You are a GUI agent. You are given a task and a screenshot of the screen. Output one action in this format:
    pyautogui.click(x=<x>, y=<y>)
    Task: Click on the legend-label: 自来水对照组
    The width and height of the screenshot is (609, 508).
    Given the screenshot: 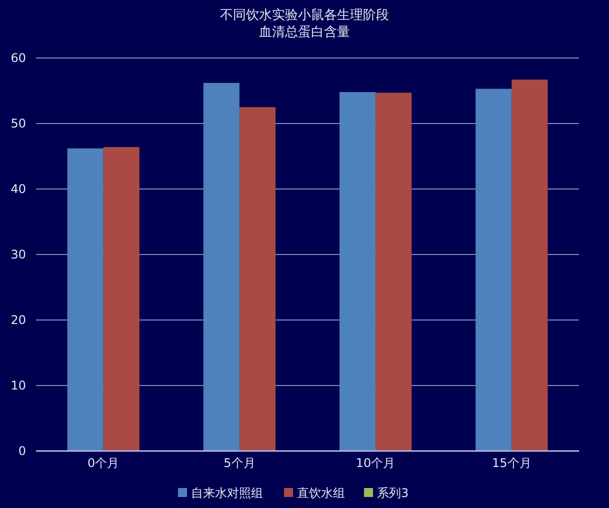 What is the action you would take?
    pyautogui.click(x=227, y=493)
    